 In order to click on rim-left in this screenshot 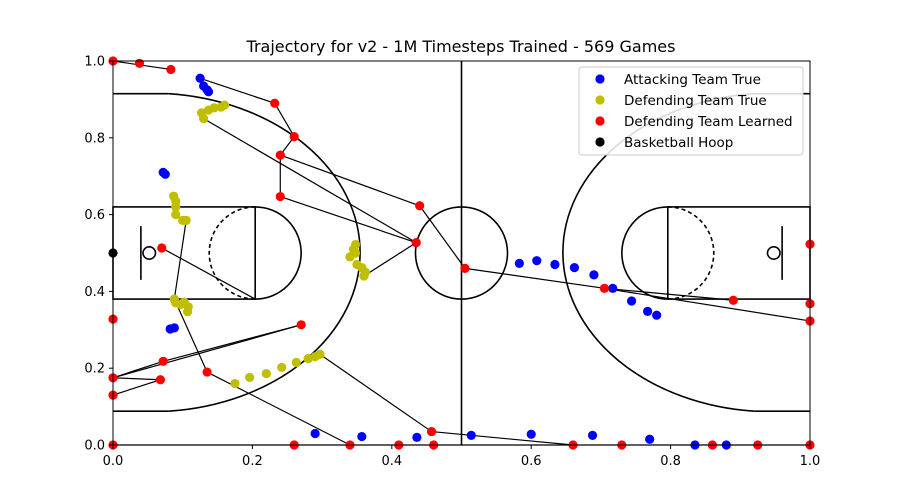, I will do `click(149, 253)`.